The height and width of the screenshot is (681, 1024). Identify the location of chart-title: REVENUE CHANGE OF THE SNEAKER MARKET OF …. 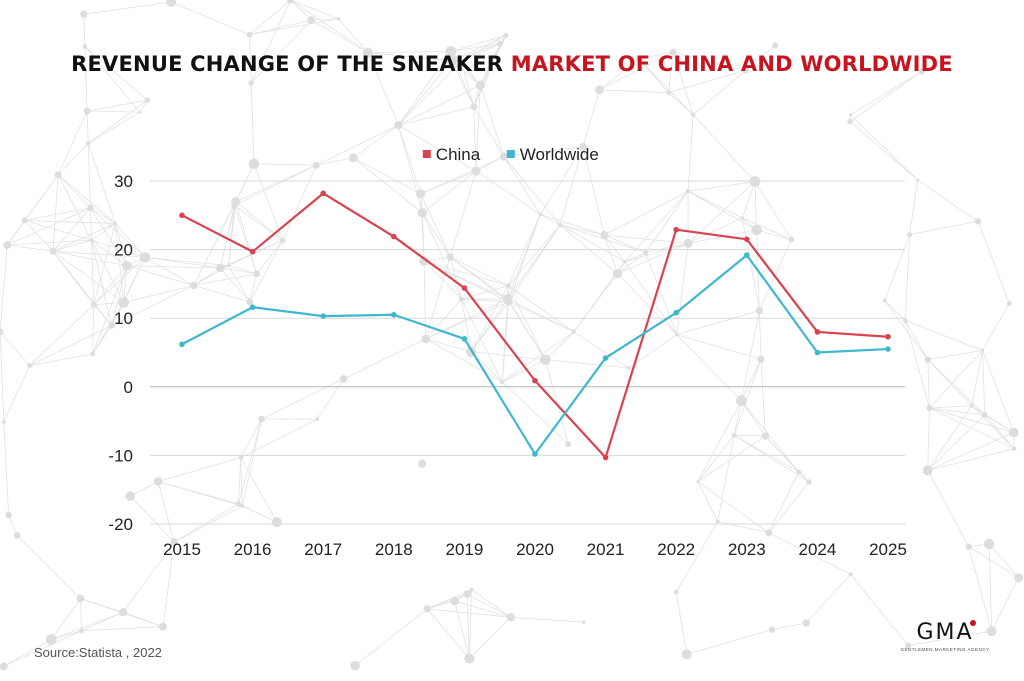
(512, 64).